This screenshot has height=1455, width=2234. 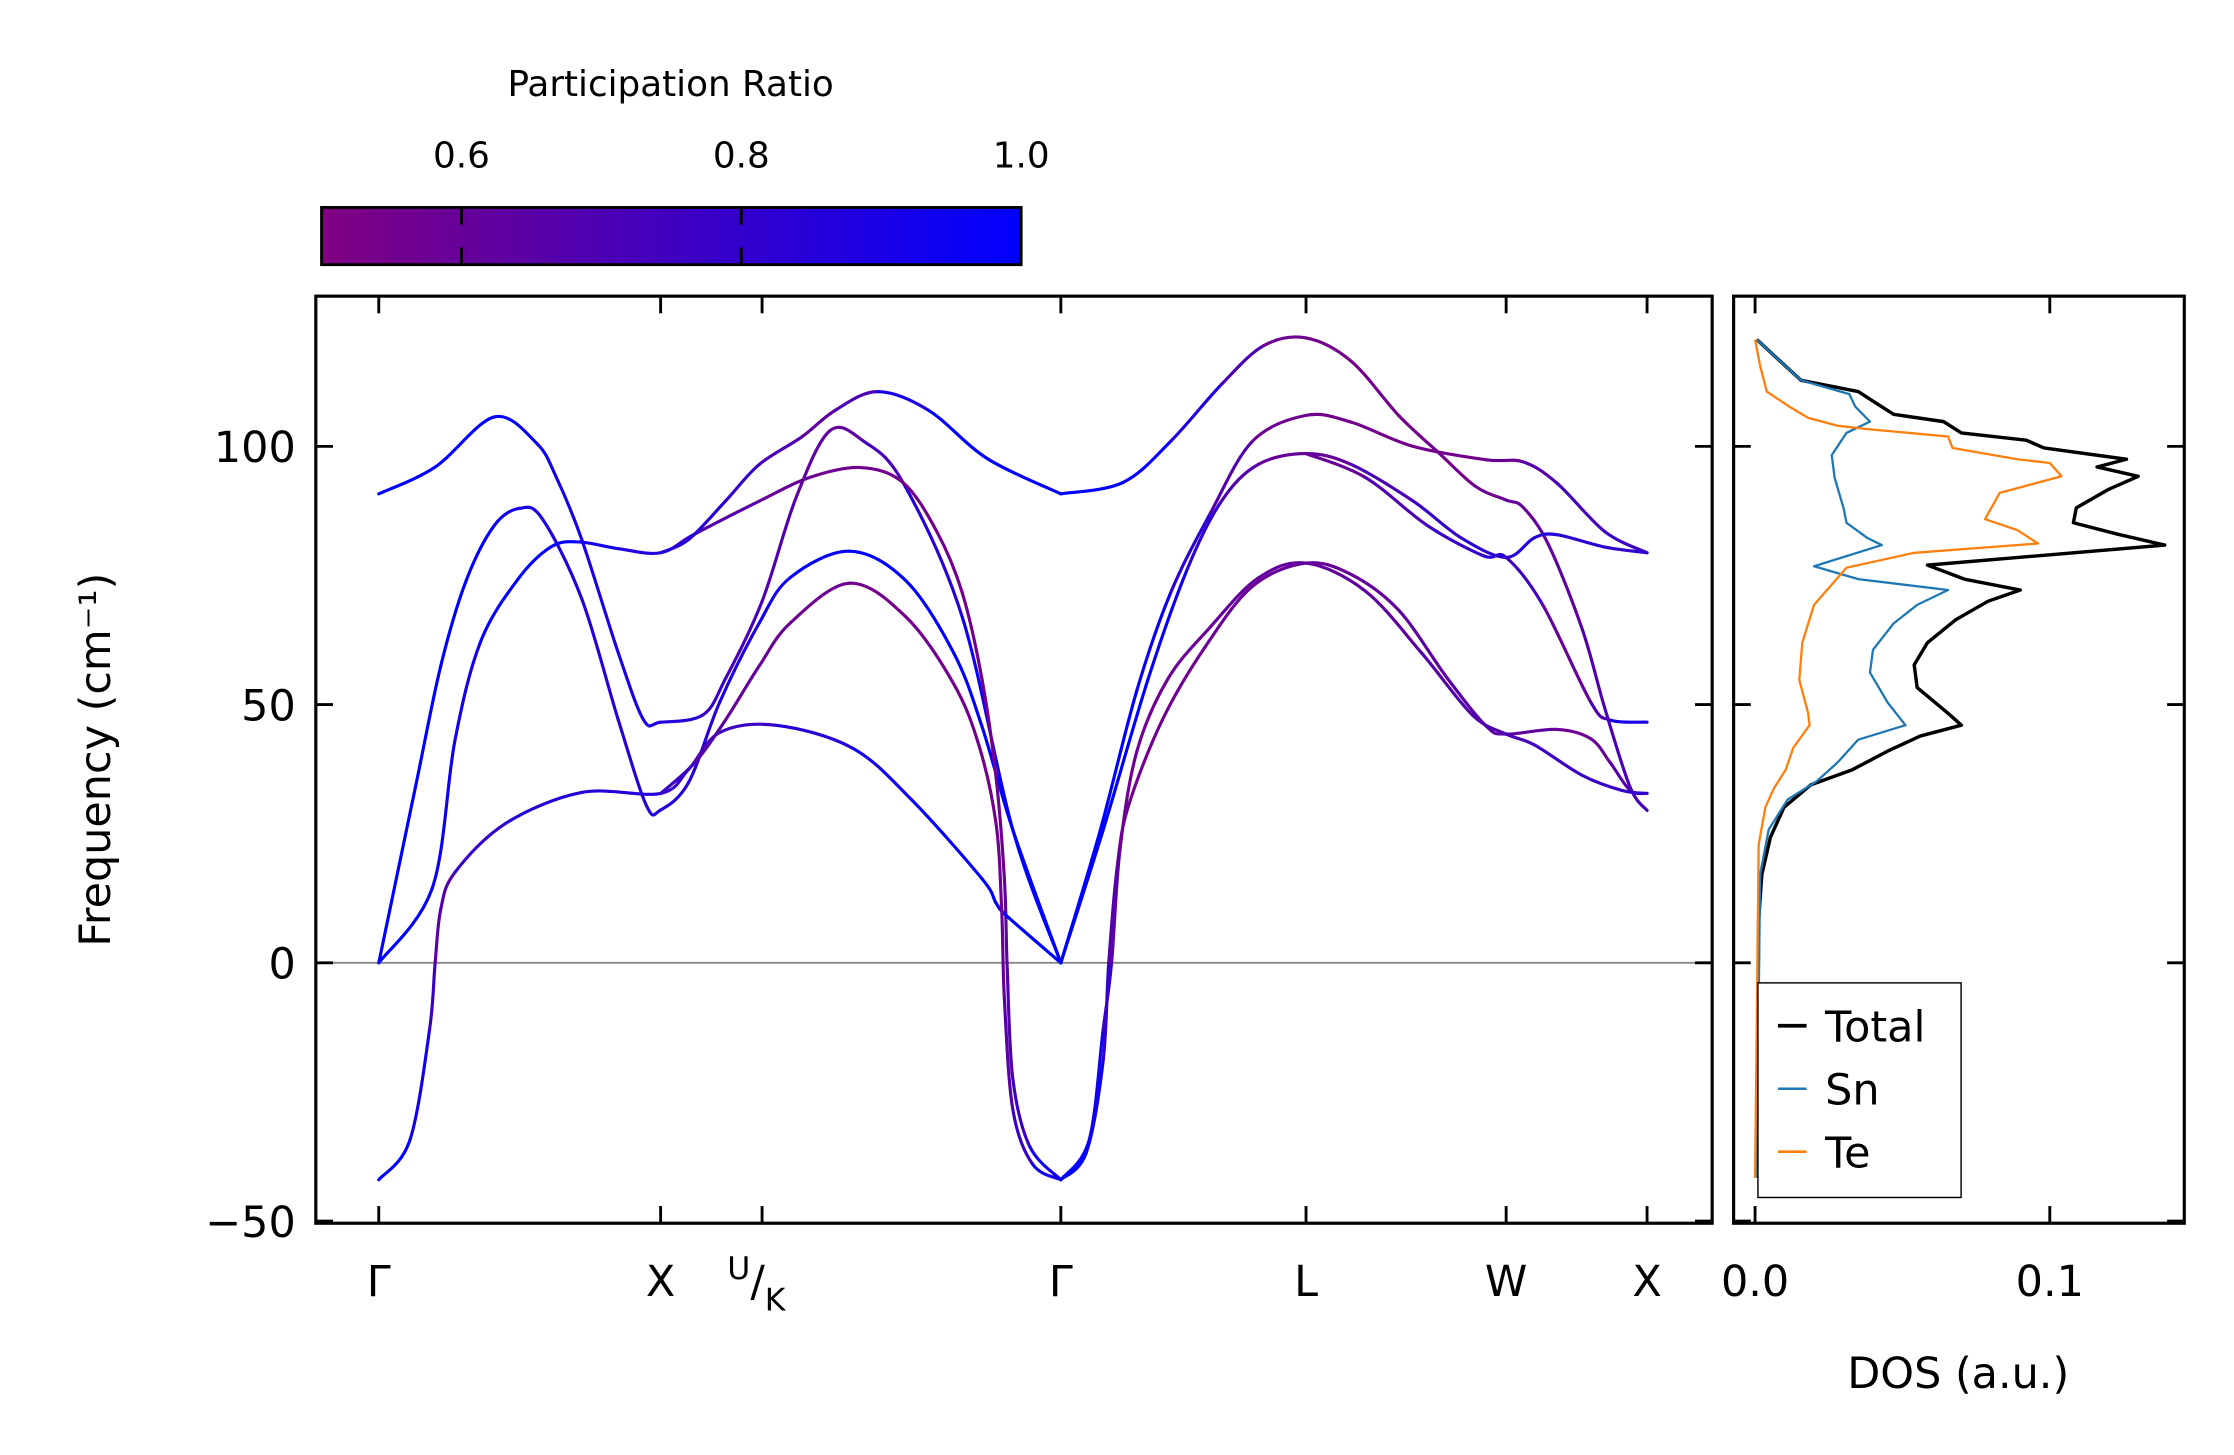 What do you see at coordinates (741, 200) in the screenshot?
I see `colorbar-ticks: 0.6 0.8 1.0` at bounding box center [741, 200].